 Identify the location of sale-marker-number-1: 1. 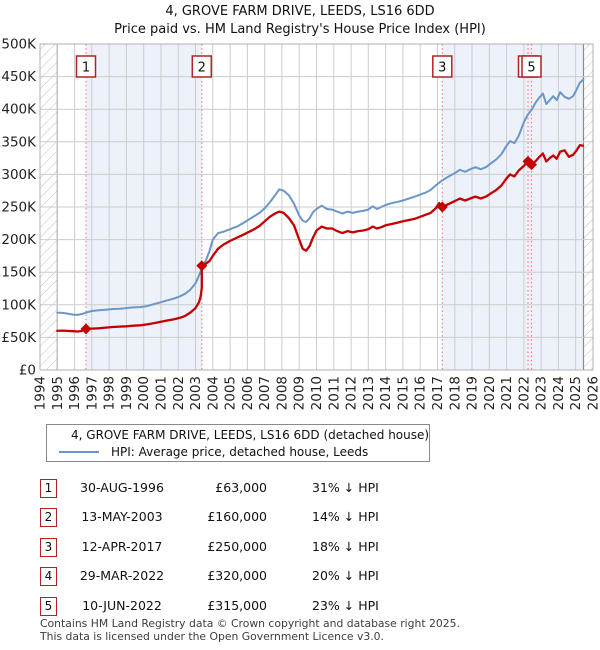
(86, 68).